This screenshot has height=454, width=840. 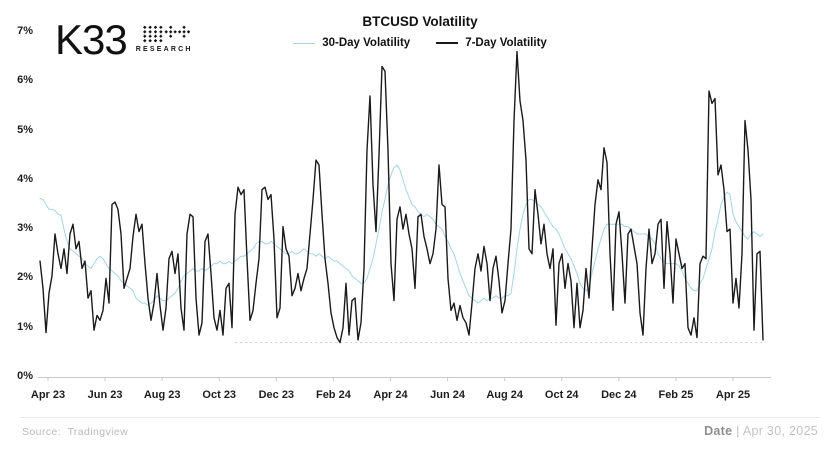 What do you see at coordinates (162, 395) in the screenshot?
I see `x-axis-label: Aug 23` at bounding box center [162, 395].